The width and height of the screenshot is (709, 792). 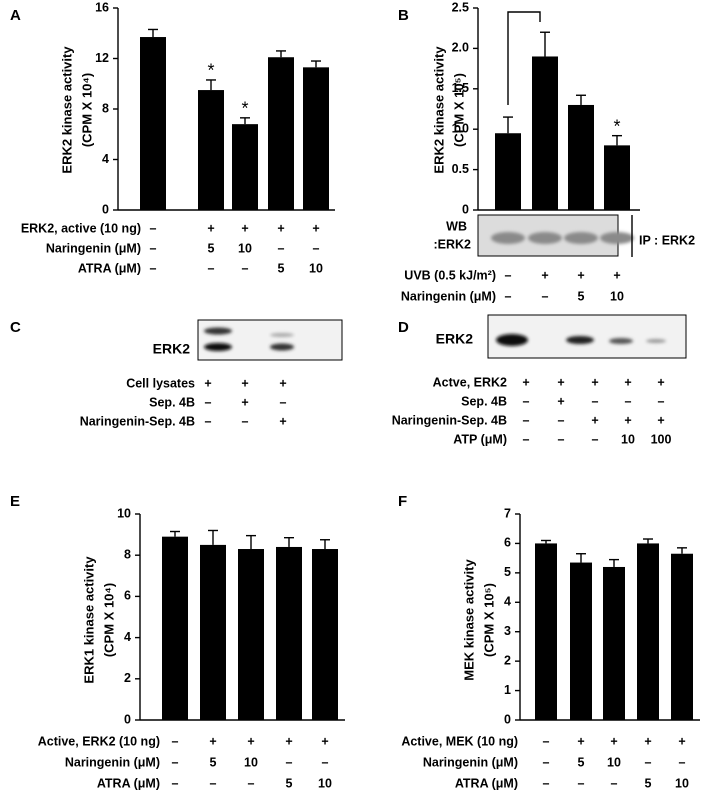 What do you see at coordinates (470, 762) in the screenshot?
I see `condition-label: Naringenin (μM)` at bounding box center [470, 762].